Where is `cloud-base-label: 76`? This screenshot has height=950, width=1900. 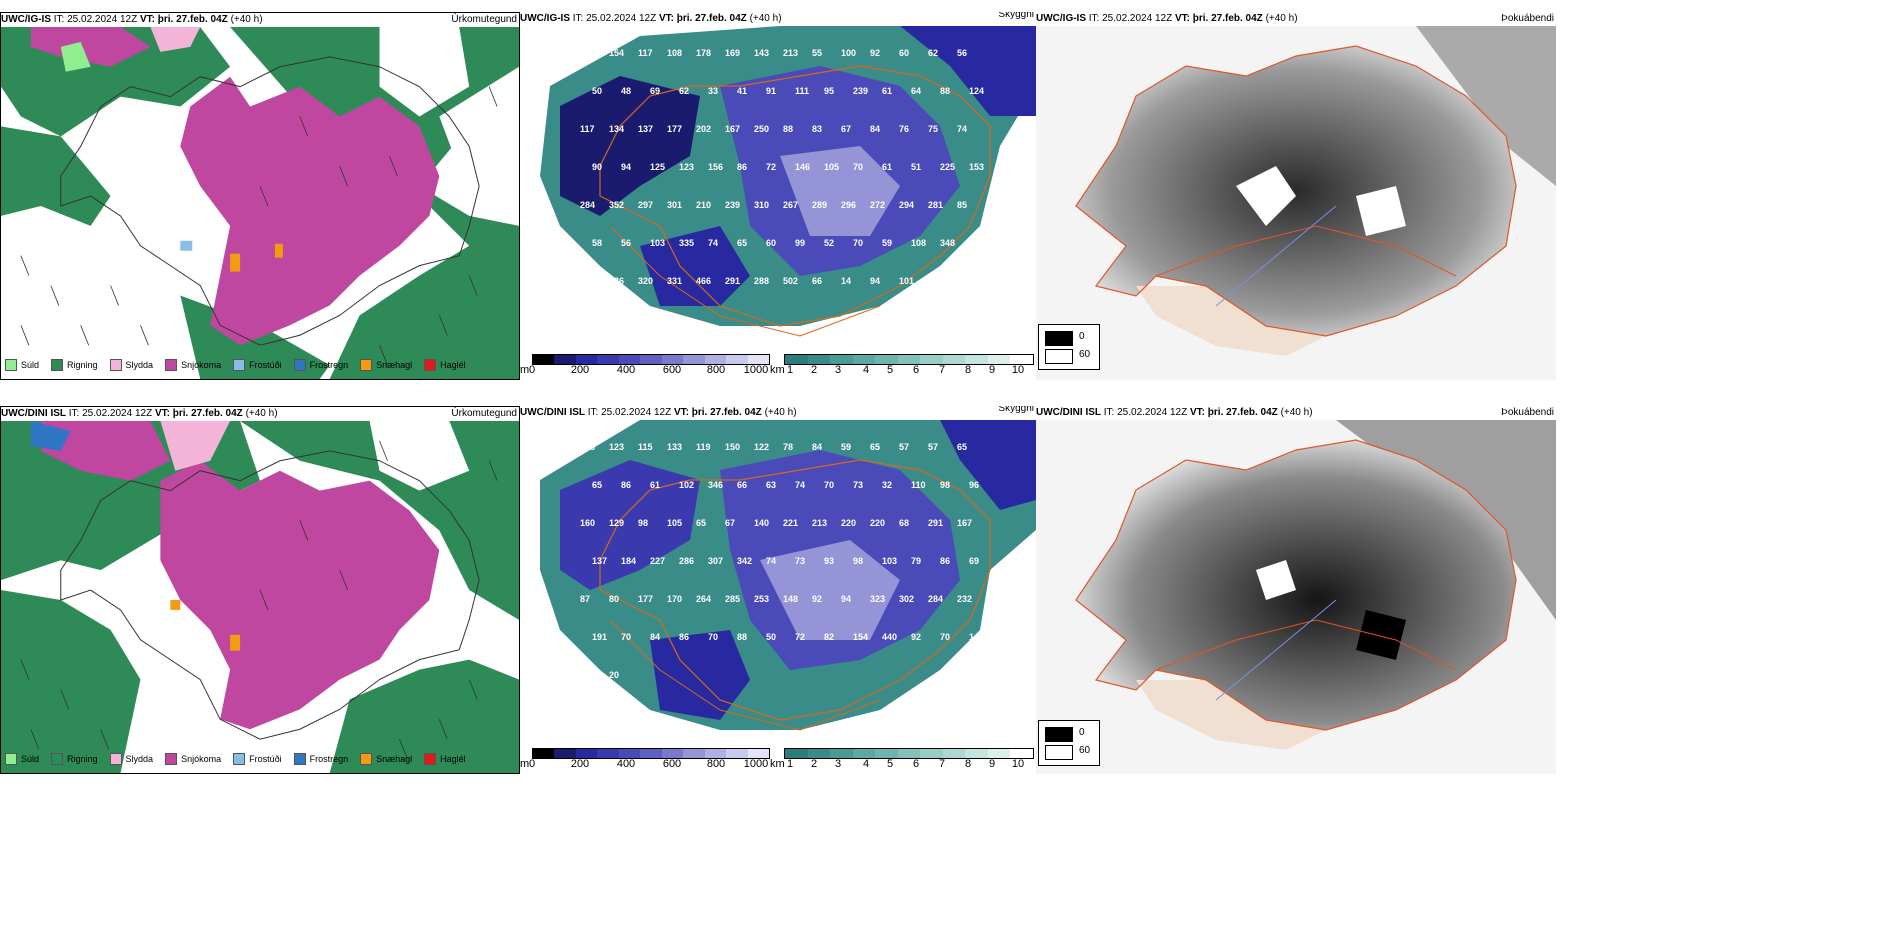
cloud-base-label: 76 is located at coordinates (904, 129).